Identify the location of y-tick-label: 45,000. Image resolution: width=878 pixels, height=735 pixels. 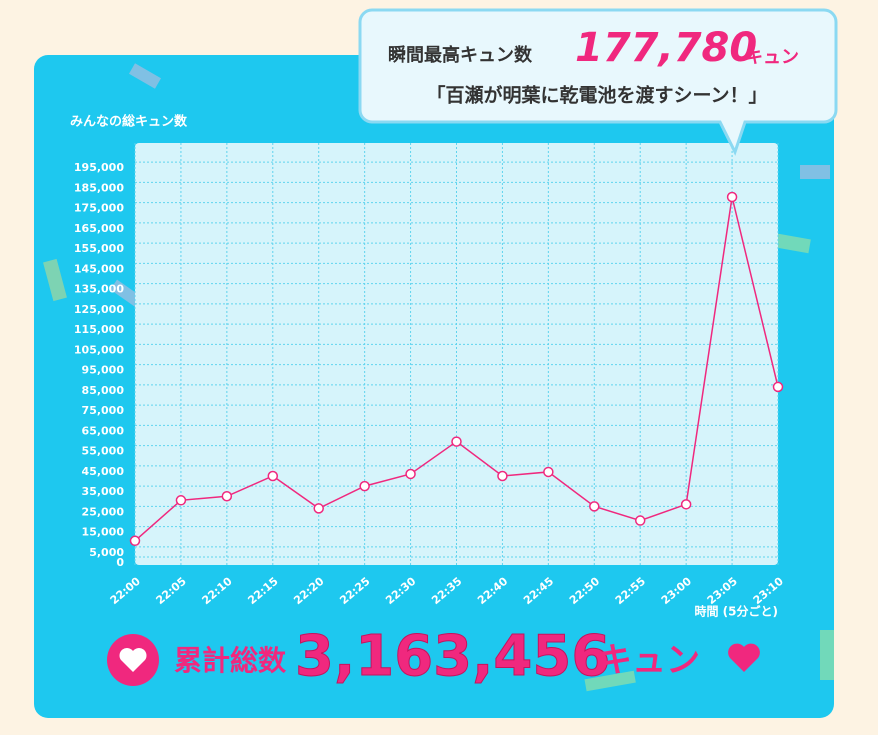
(103, 471).